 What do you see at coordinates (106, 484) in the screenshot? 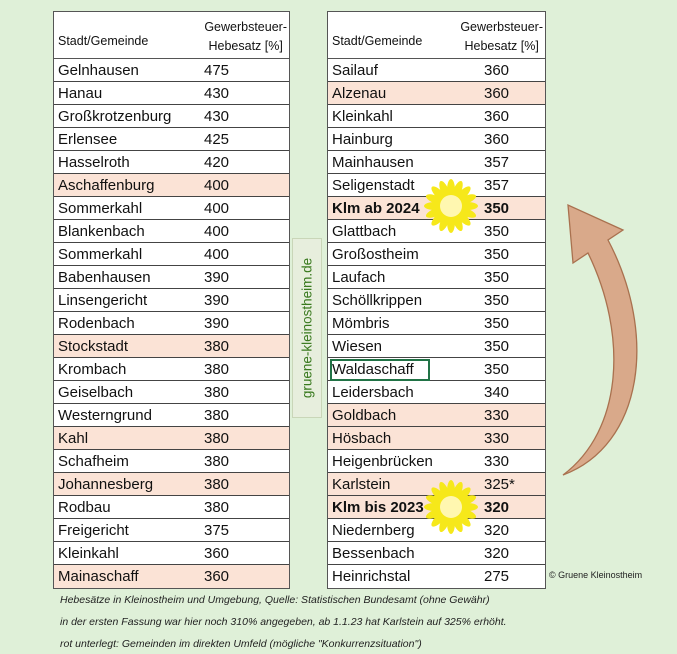
I see `city-name: Johannesberg` at bounding box center [106, 484].